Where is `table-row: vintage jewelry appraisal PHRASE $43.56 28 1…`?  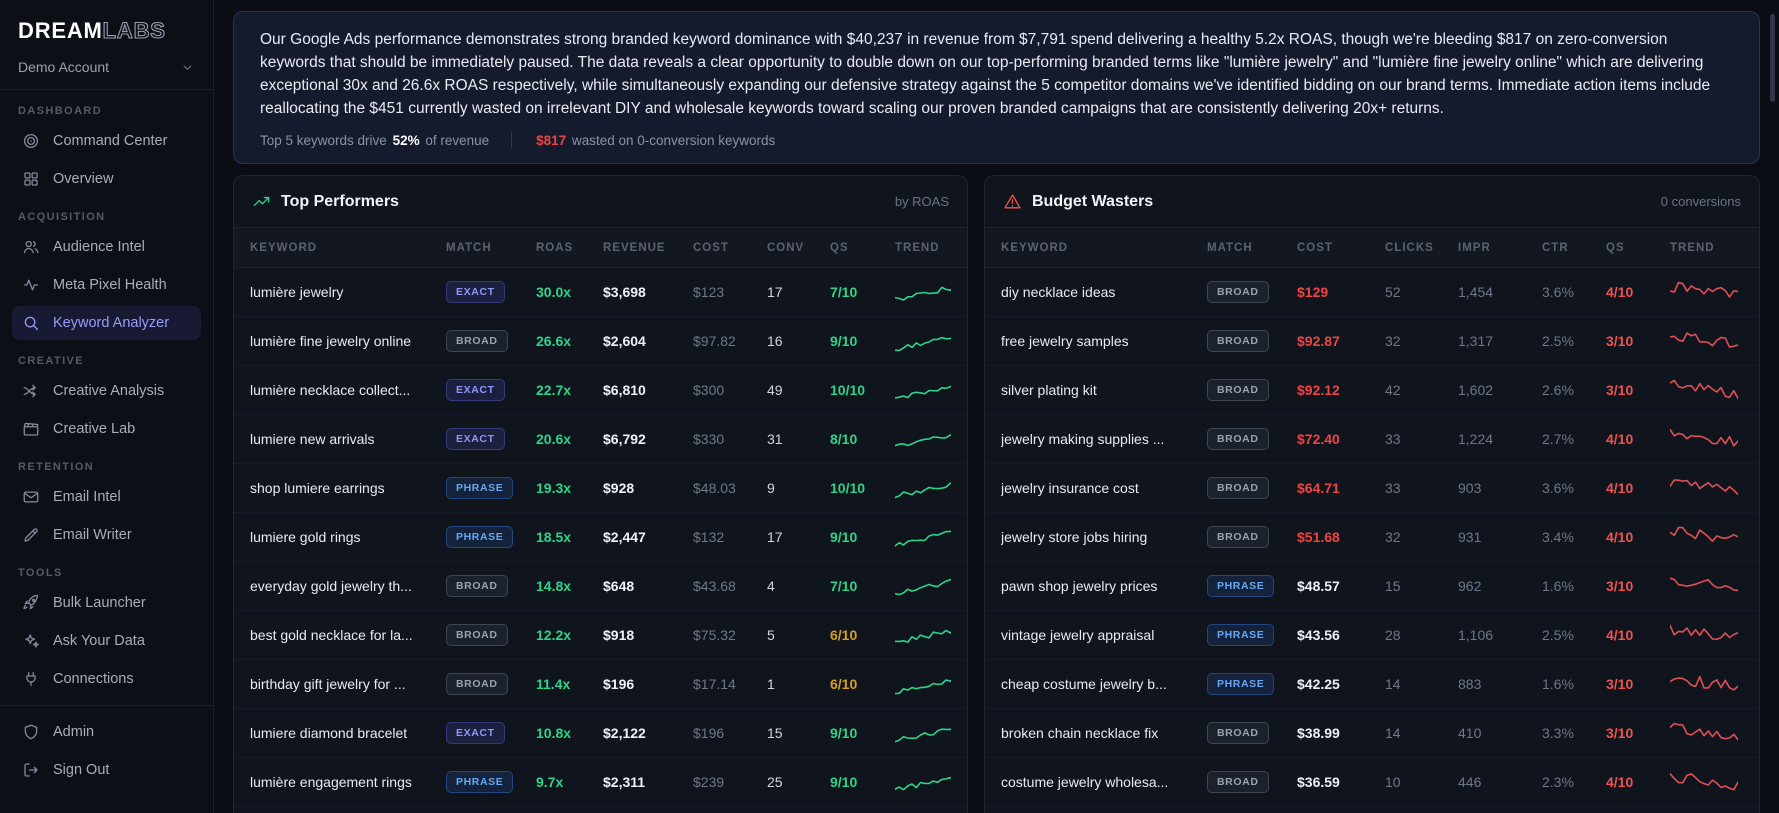
table-row: vintage jewelry appraisal PHRASE $43.56 28 1… is located at coordinates (1372, 635).